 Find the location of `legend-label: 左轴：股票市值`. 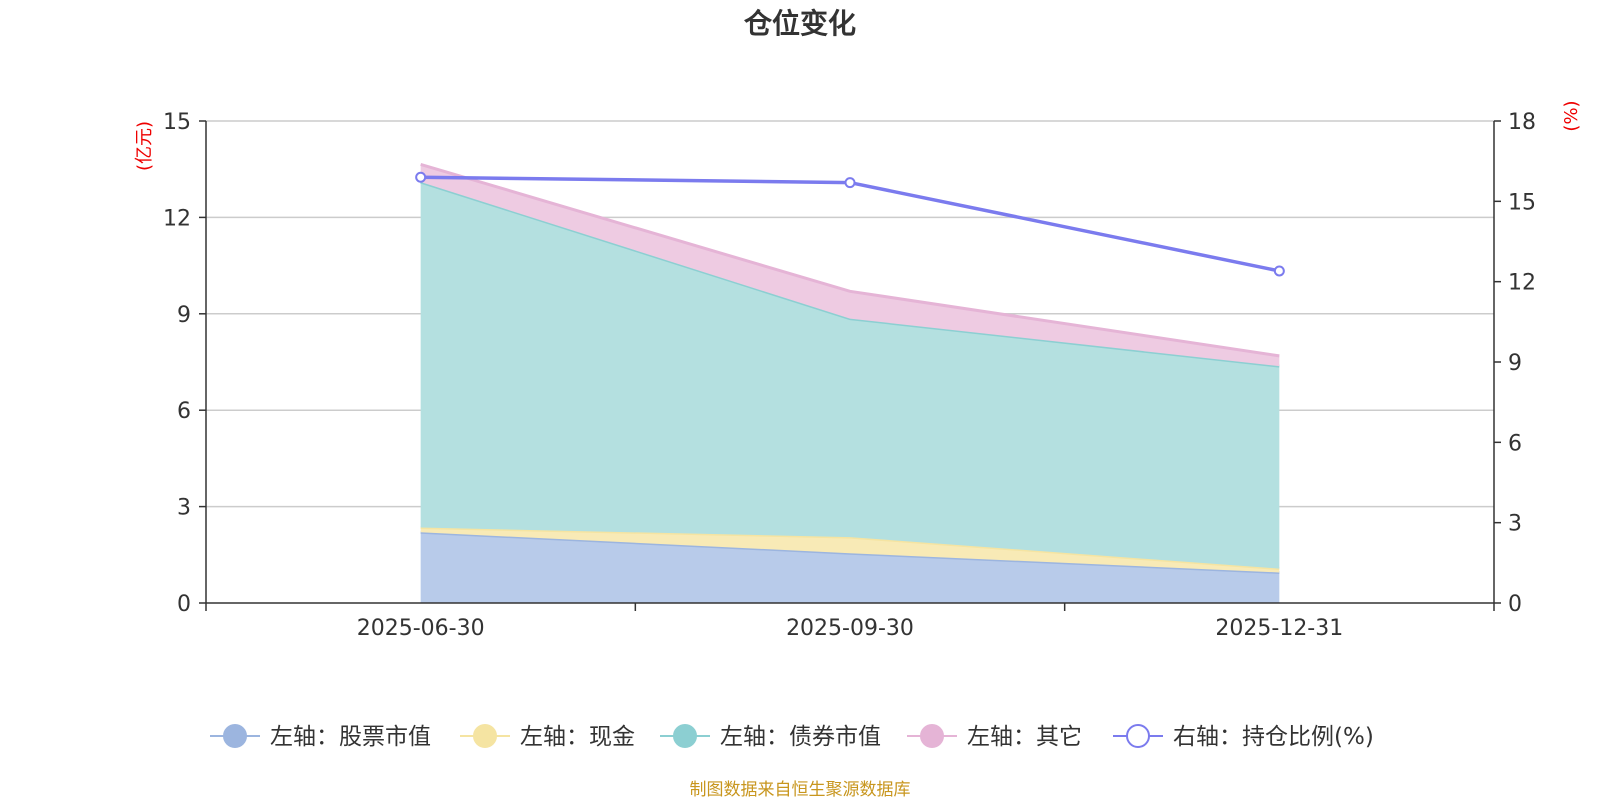

legend-label: 左轴：股票市值 is located at coordinates (350, 737).